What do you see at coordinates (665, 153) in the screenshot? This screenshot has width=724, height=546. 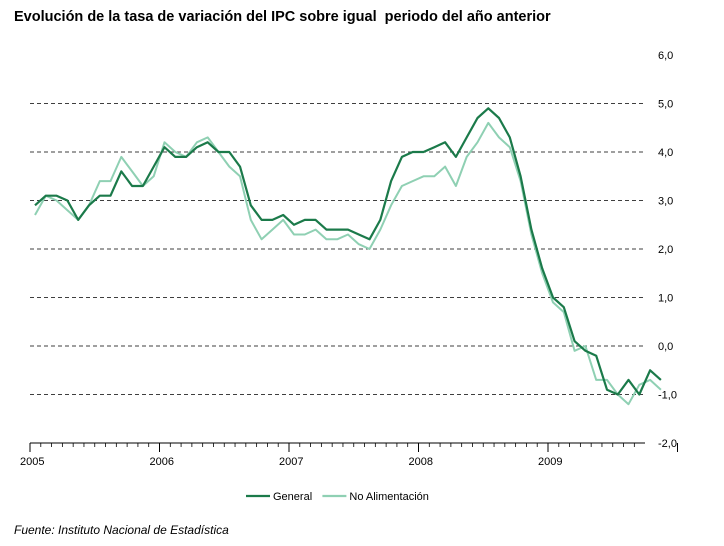 I see `y-tick-label: 4,0` at bounding box center [665, 153].